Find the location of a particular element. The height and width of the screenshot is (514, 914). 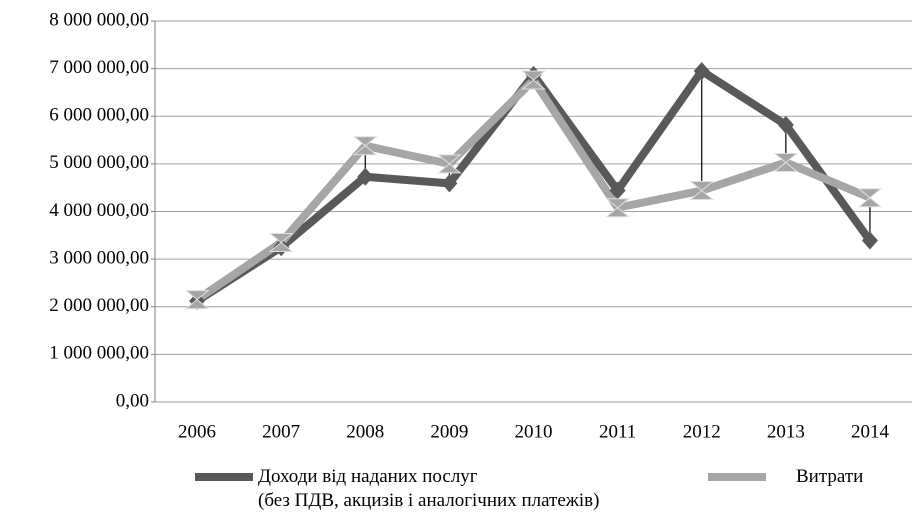

x-tick-label: 2012 is located at coordinates (702, 431).